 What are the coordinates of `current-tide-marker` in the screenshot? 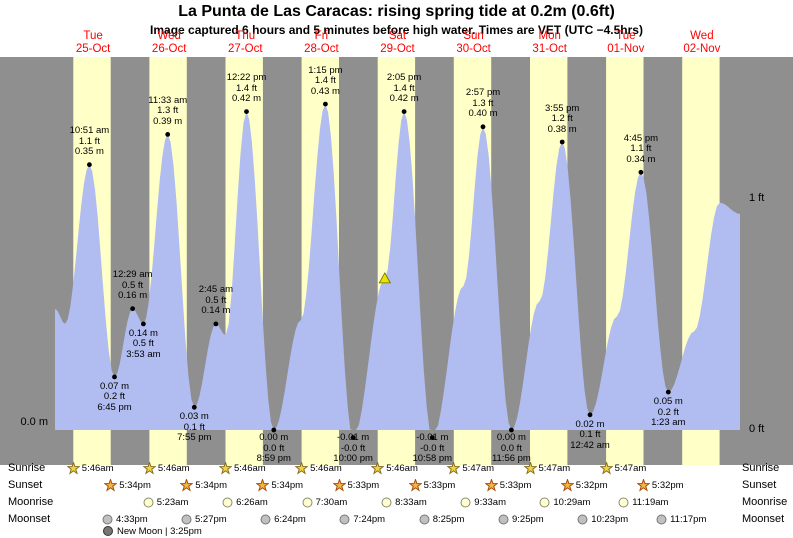 It's located at (384, 278).